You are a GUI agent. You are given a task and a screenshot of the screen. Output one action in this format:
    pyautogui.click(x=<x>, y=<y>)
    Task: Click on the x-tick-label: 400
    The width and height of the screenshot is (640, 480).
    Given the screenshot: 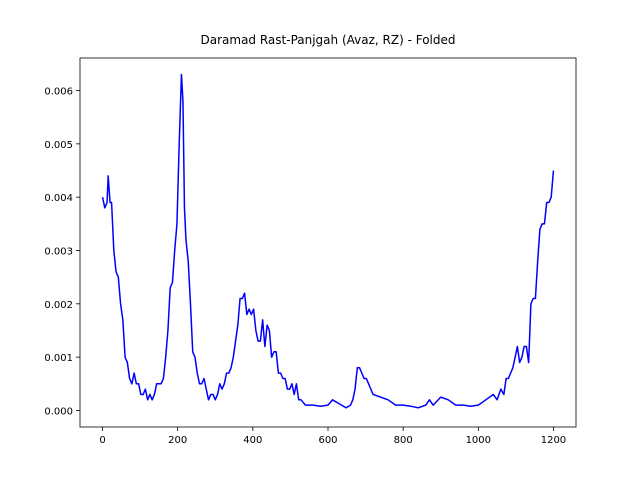 What is the action you would take?
    pyautogui.click(x=252, y=440)
    